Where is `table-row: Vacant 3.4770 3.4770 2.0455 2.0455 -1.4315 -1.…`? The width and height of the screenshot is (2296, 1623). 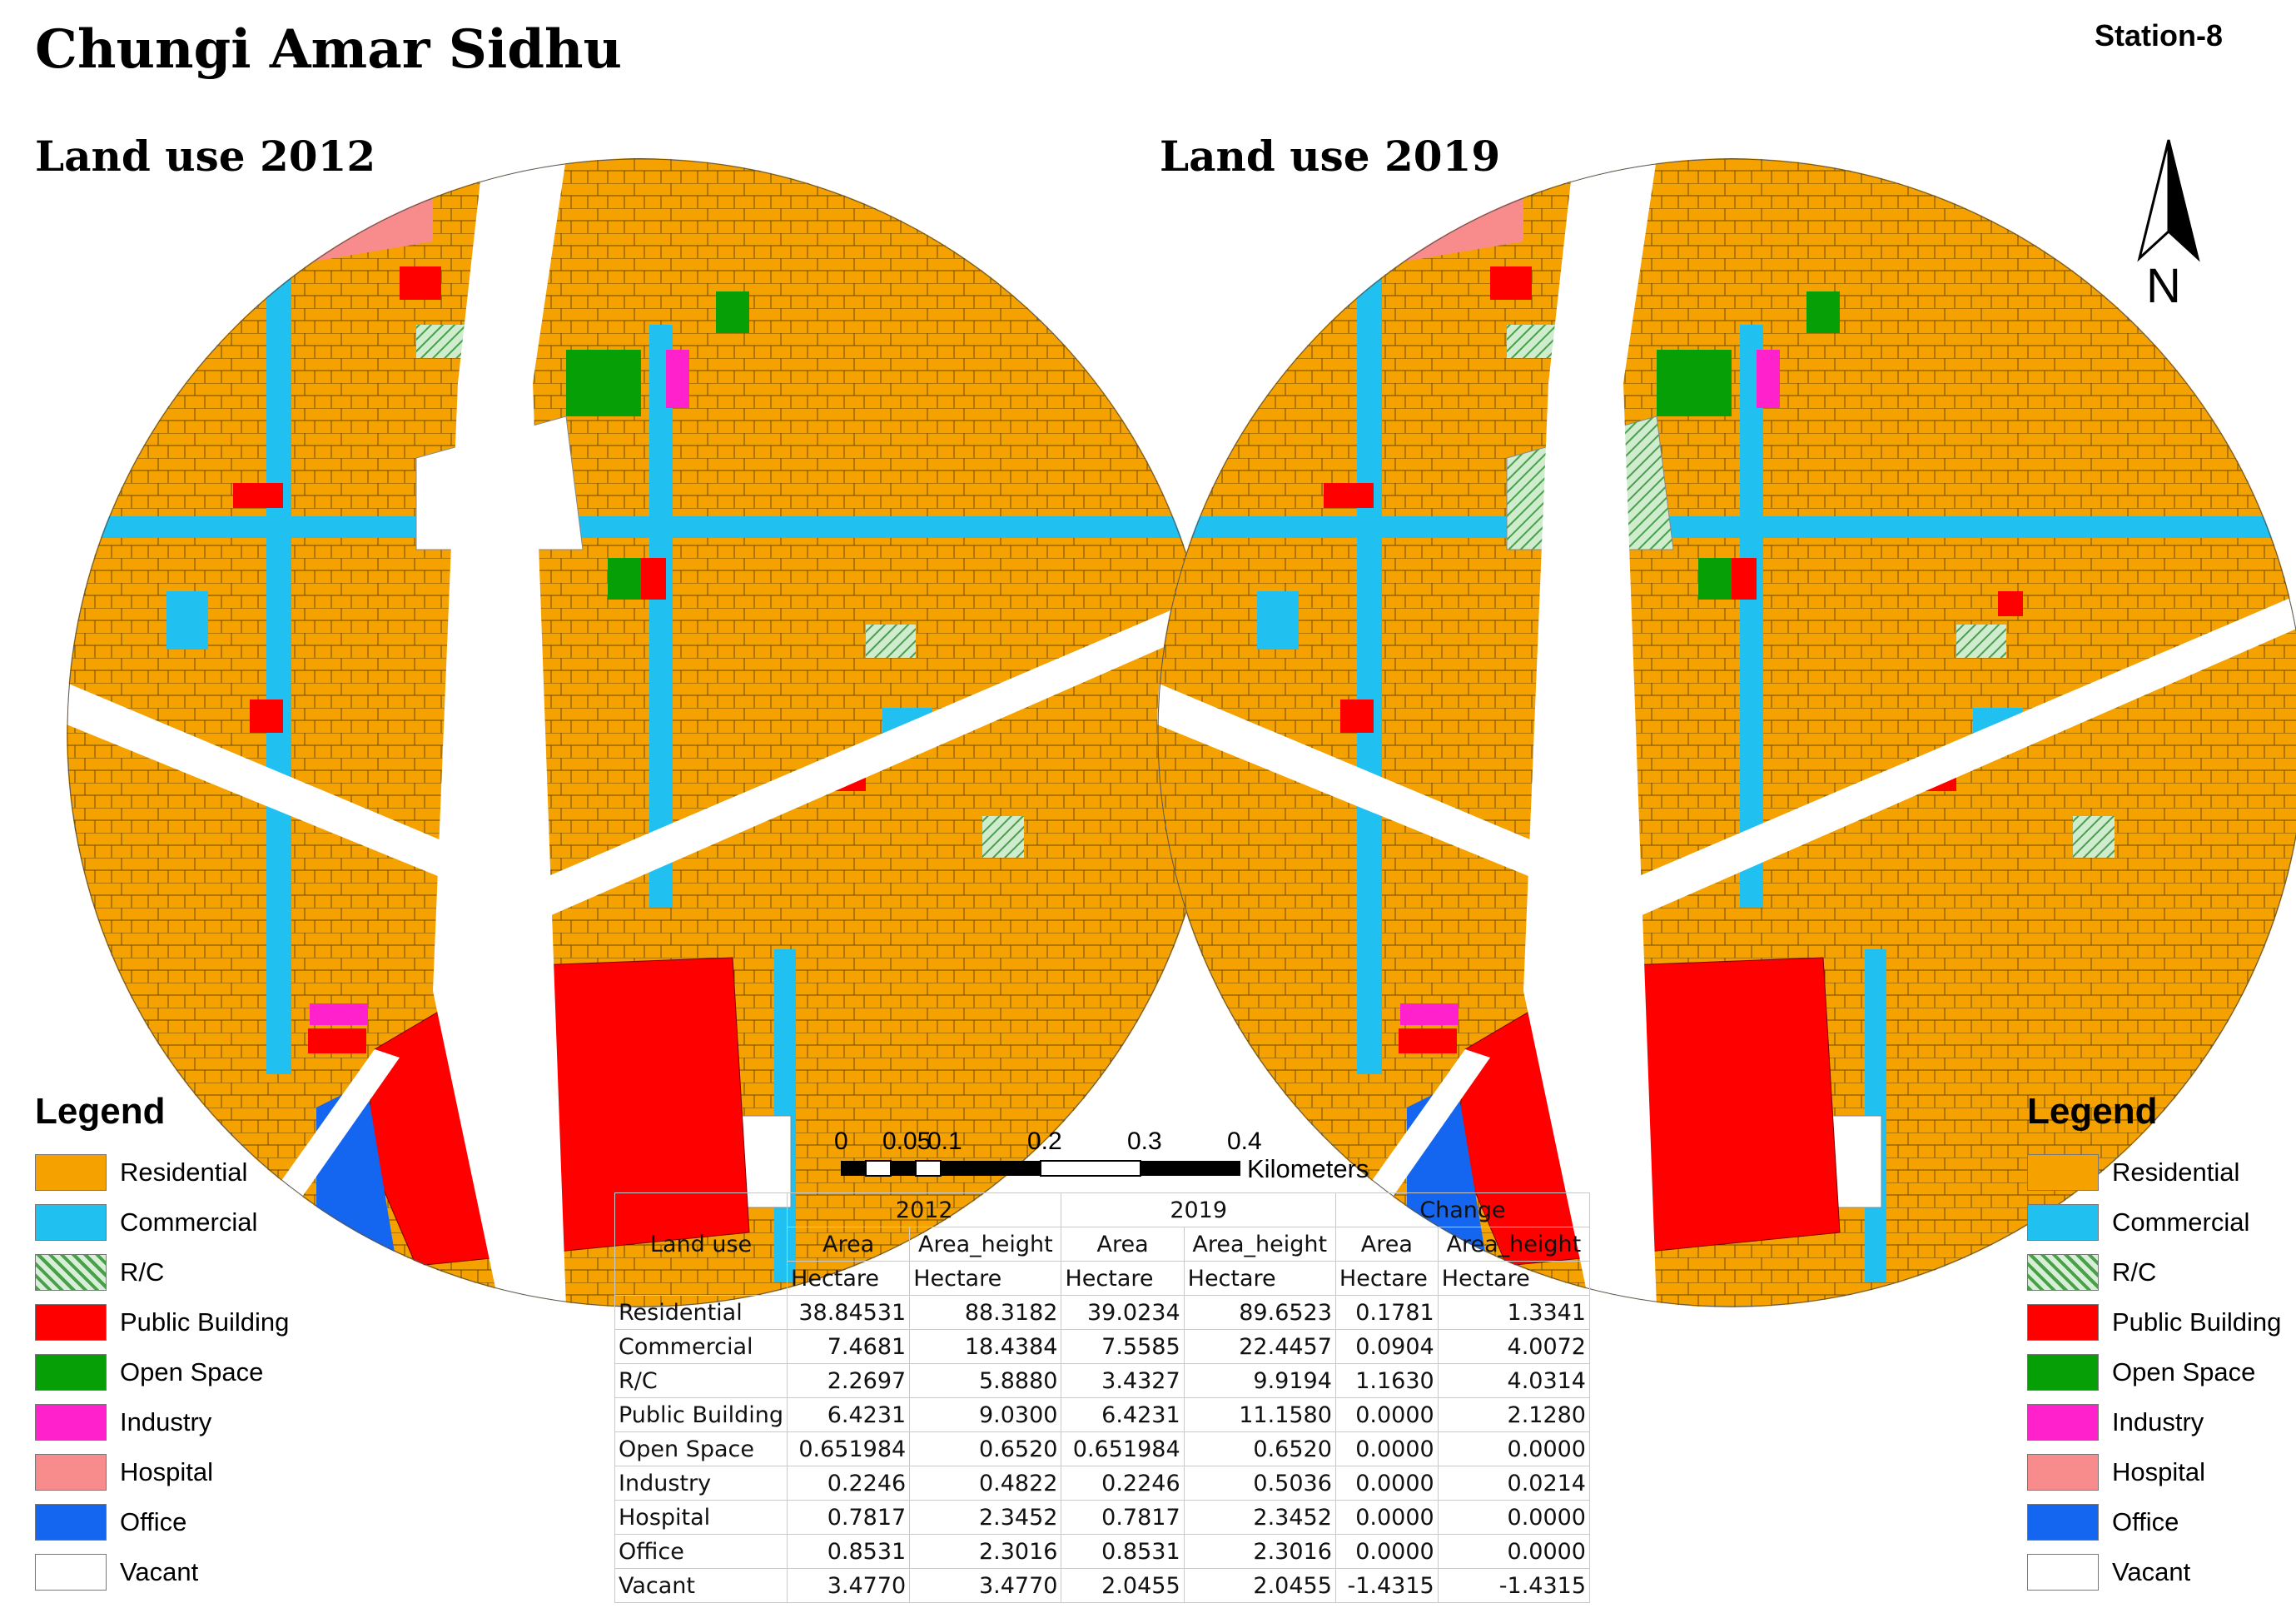 table-row: Vacant 3.4770 3.4770 2.0455 2.0455 -1.4315 -1.… is located at coordinates (1102, 1585).